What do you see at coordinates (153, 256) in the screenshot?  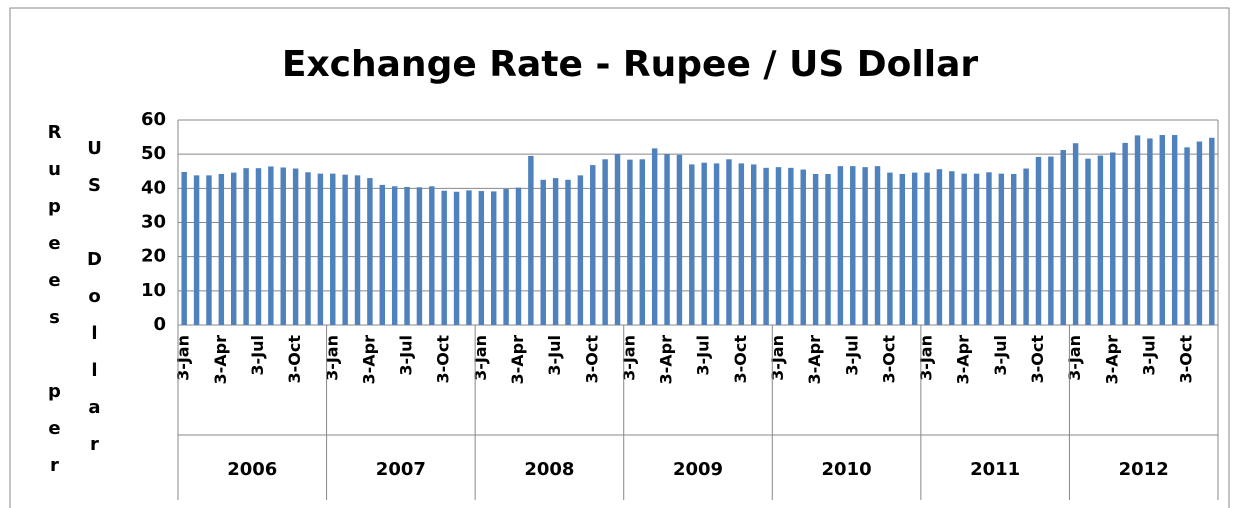 I see `y-tick-label: 20` at bounding box center [153, 256].